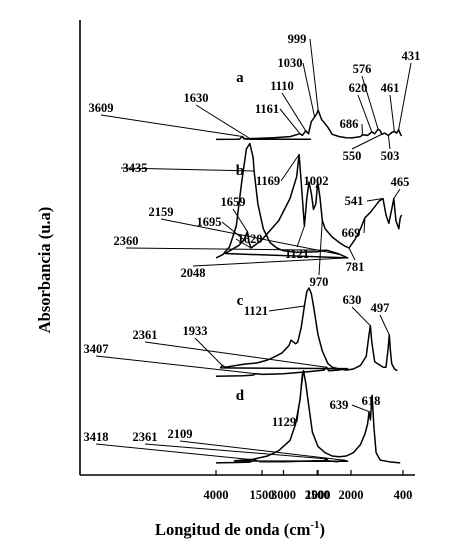 The image size is (460, 556). I want to click on peak-label: 3407, so click(96, 349).